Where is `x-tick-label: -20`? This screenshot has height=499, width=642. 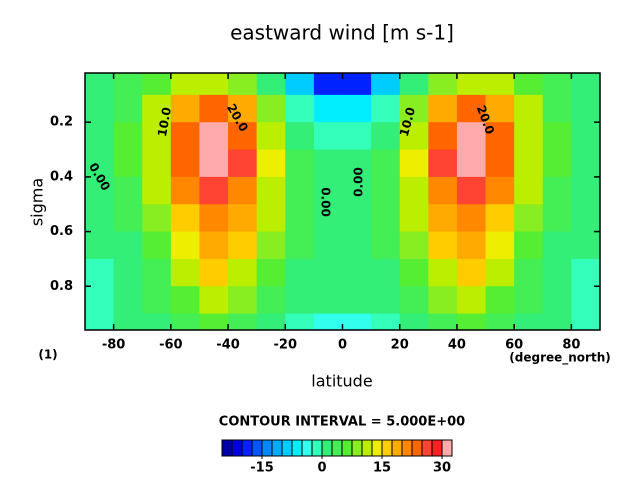
x-tick-label: -20 is located at coordinates (286, 345).